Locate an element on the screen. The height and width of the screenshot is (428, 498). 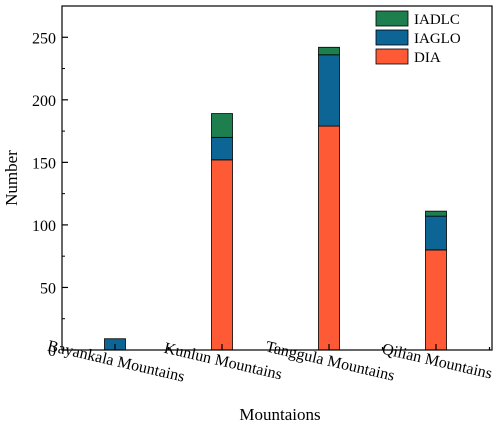
legend: IADLC IAGLO DIA is located at coordinates (418, 38).